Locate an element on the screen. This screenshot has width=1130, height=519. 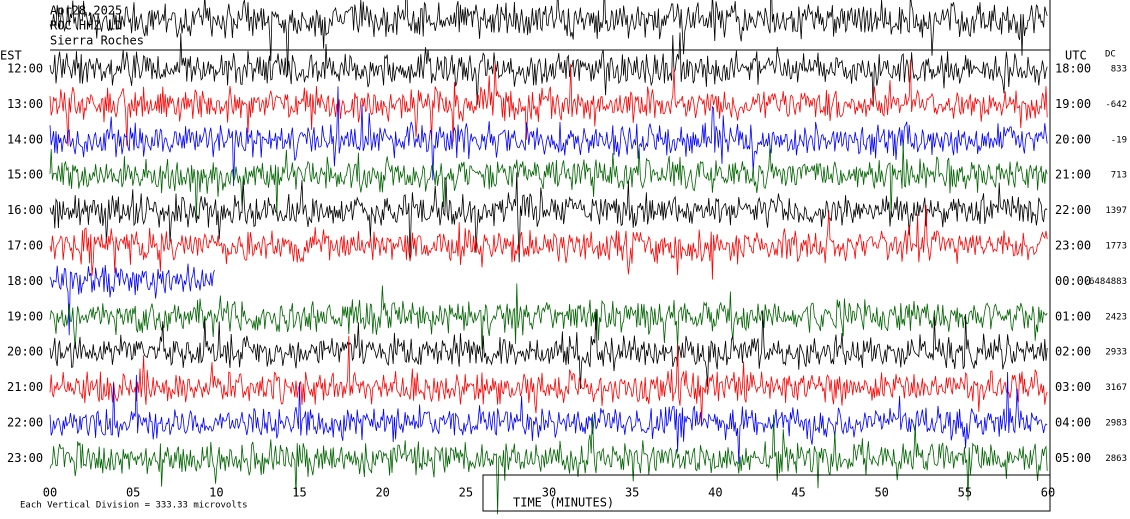
x-tick-label: 00 is located at coordinates (50, 493).